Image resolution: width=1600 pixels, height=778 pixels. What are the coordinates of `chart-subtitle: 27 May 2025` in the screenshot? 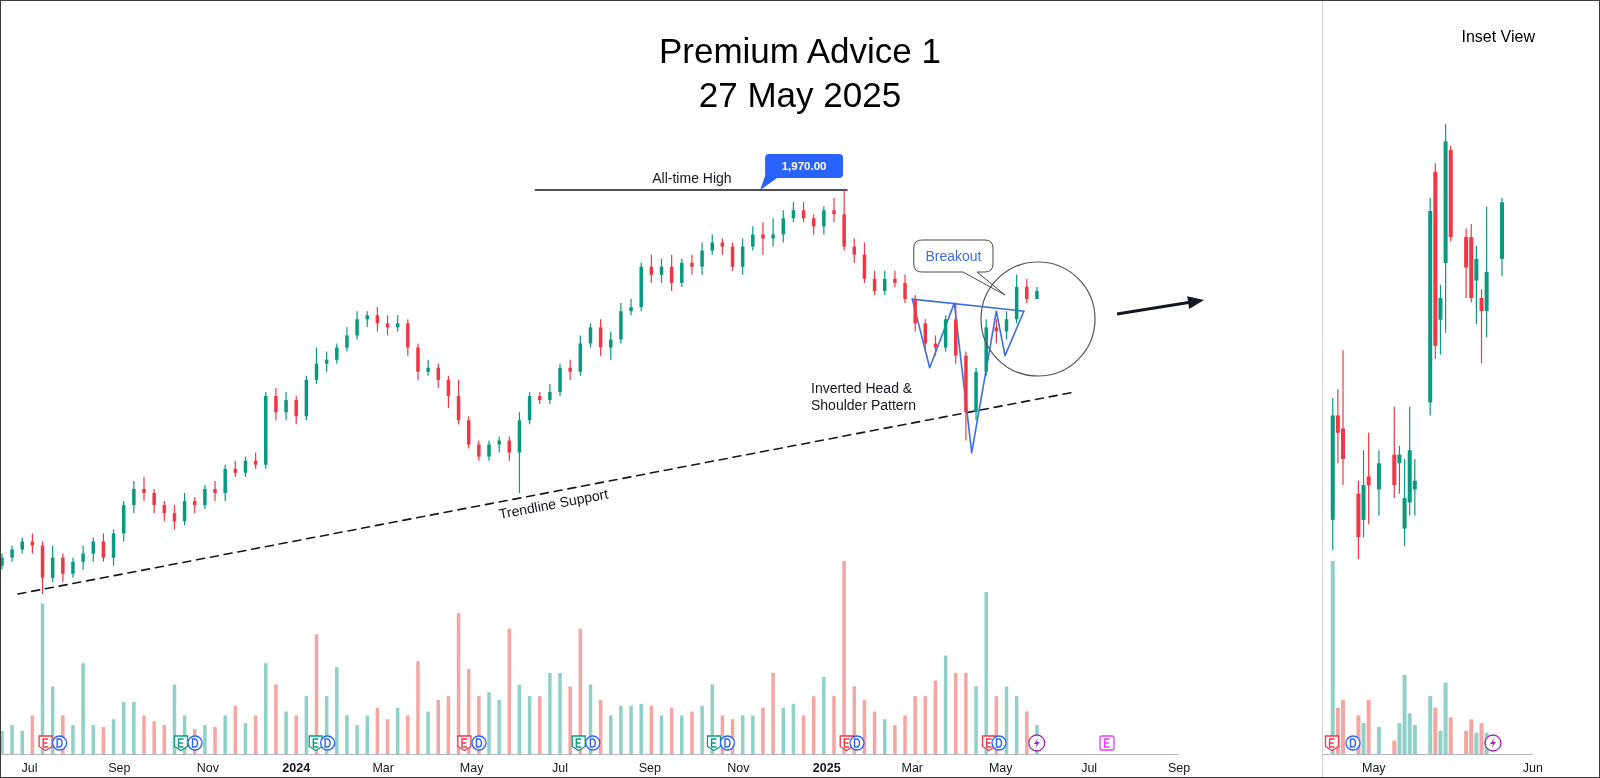 It's located at (800, 94).